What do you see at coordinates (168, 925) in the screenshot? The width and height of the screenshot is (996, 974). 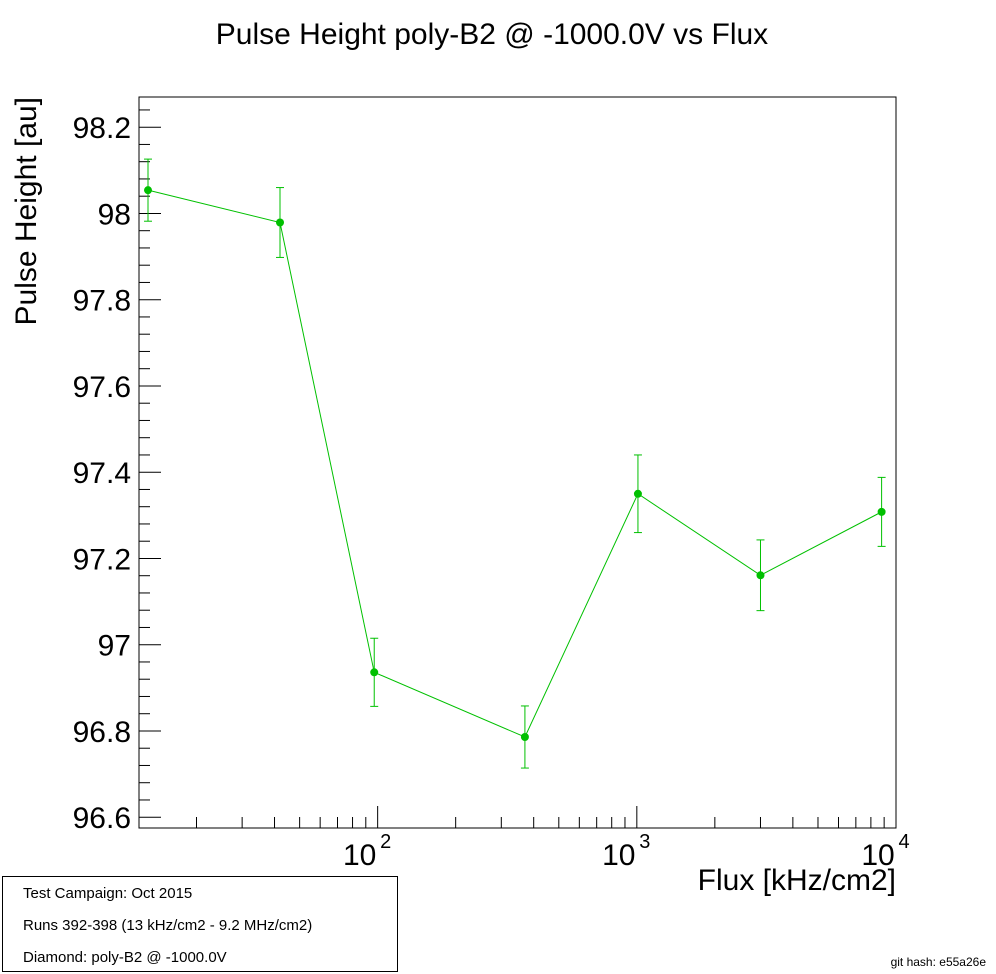 I see `runs-label: Runs 392-398 (13 kHz/cm2 - 9.2 MHz/cm2)` at bounding box center [168, 925].